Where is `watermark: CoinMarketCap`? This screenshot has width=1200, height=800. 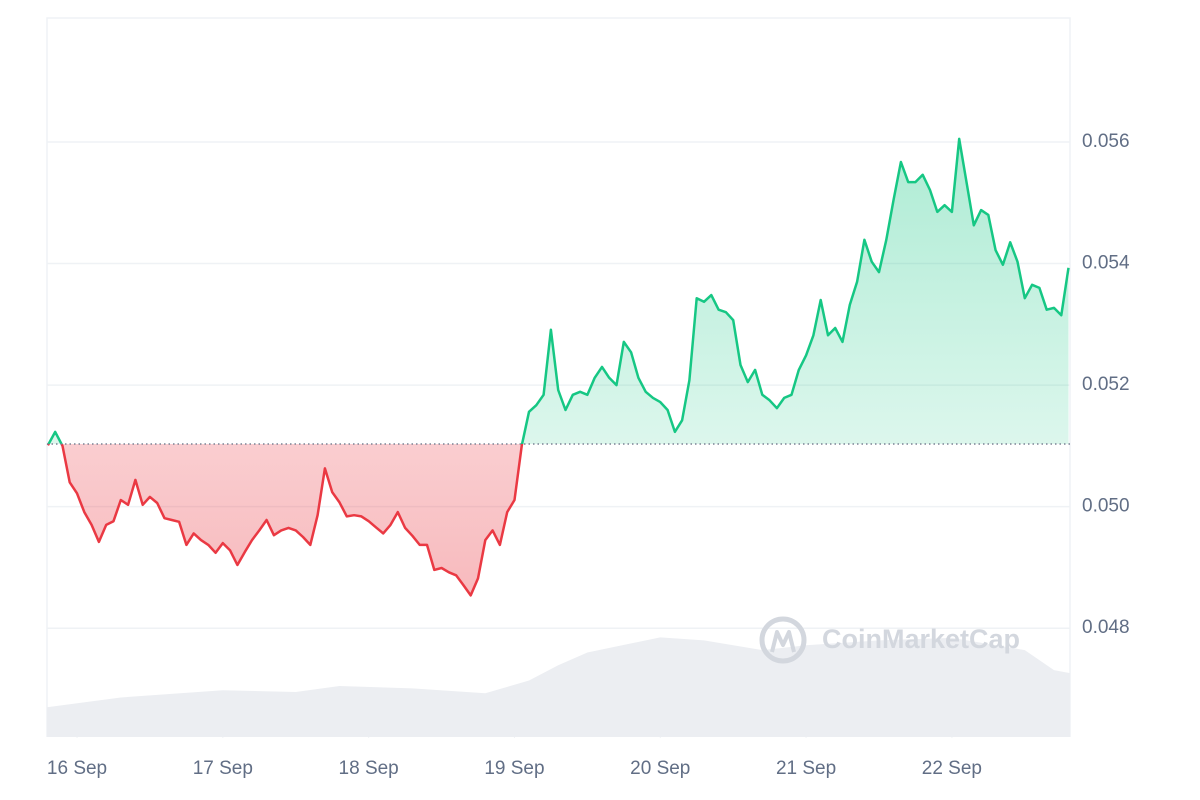 watermark: CoinMarketCap is located at coordinates (889, 640).